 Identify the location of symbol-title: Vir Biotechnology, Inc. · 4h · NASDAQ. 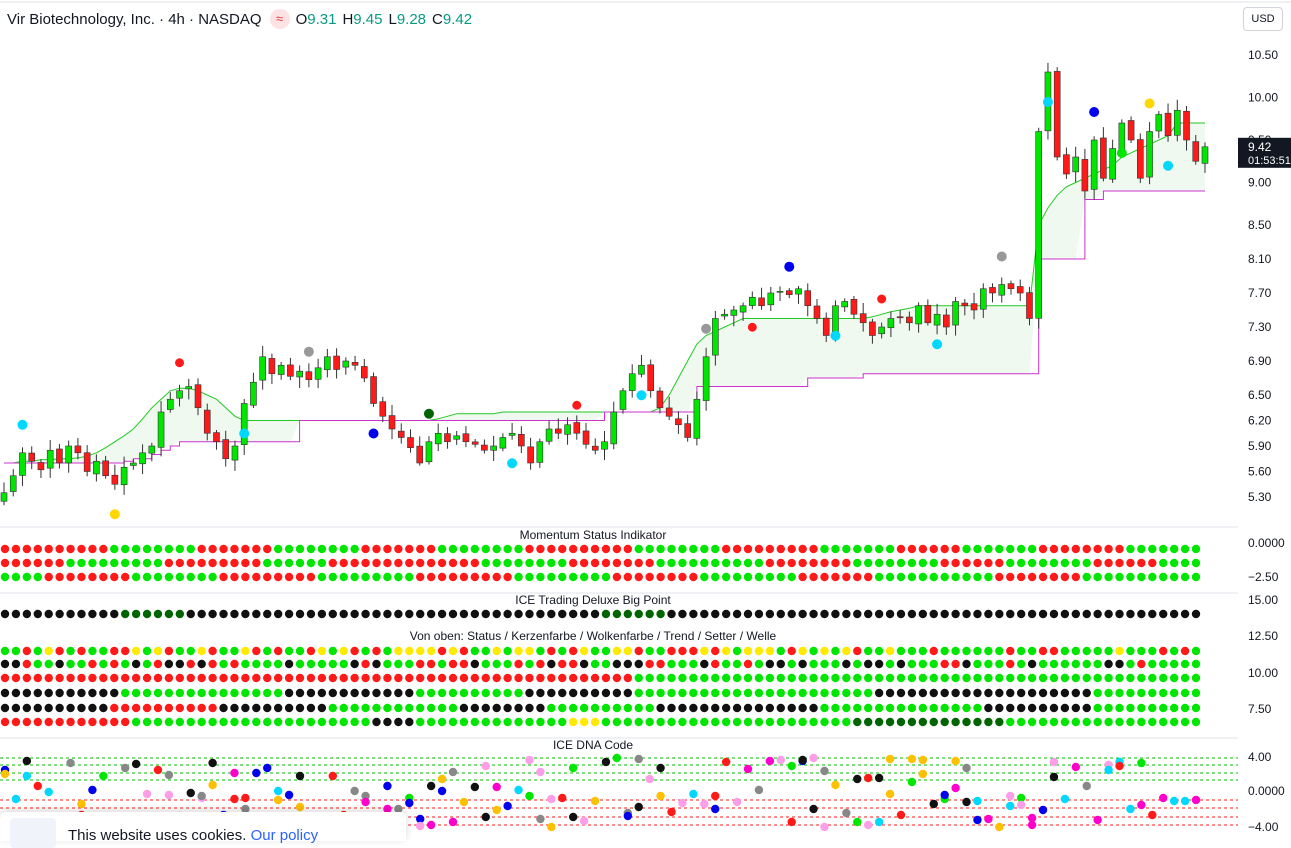
(134, 19).